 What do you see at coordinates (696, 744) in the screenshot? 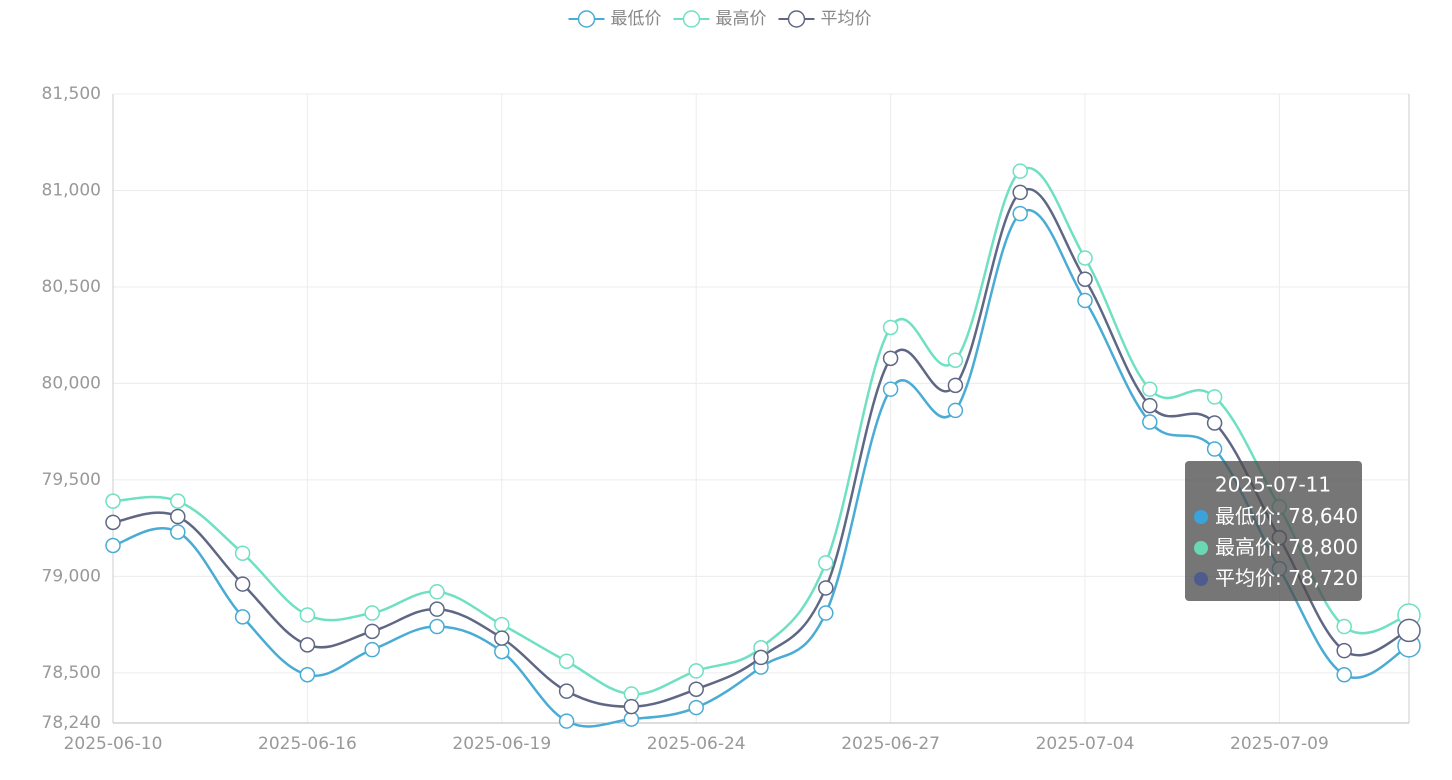
I see `x-tick-label: 2025-06-24` at bounding box center [696, 744].